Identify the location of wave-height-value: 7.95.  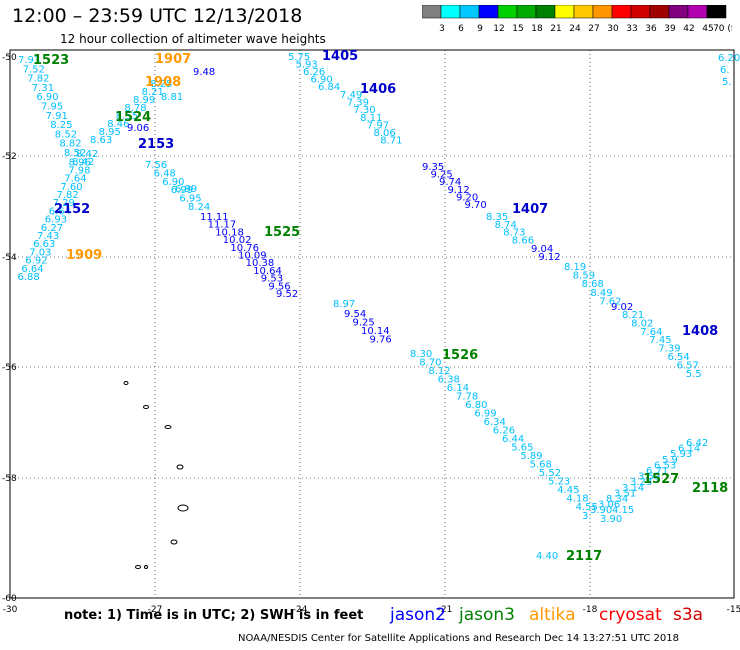
(52, 107).